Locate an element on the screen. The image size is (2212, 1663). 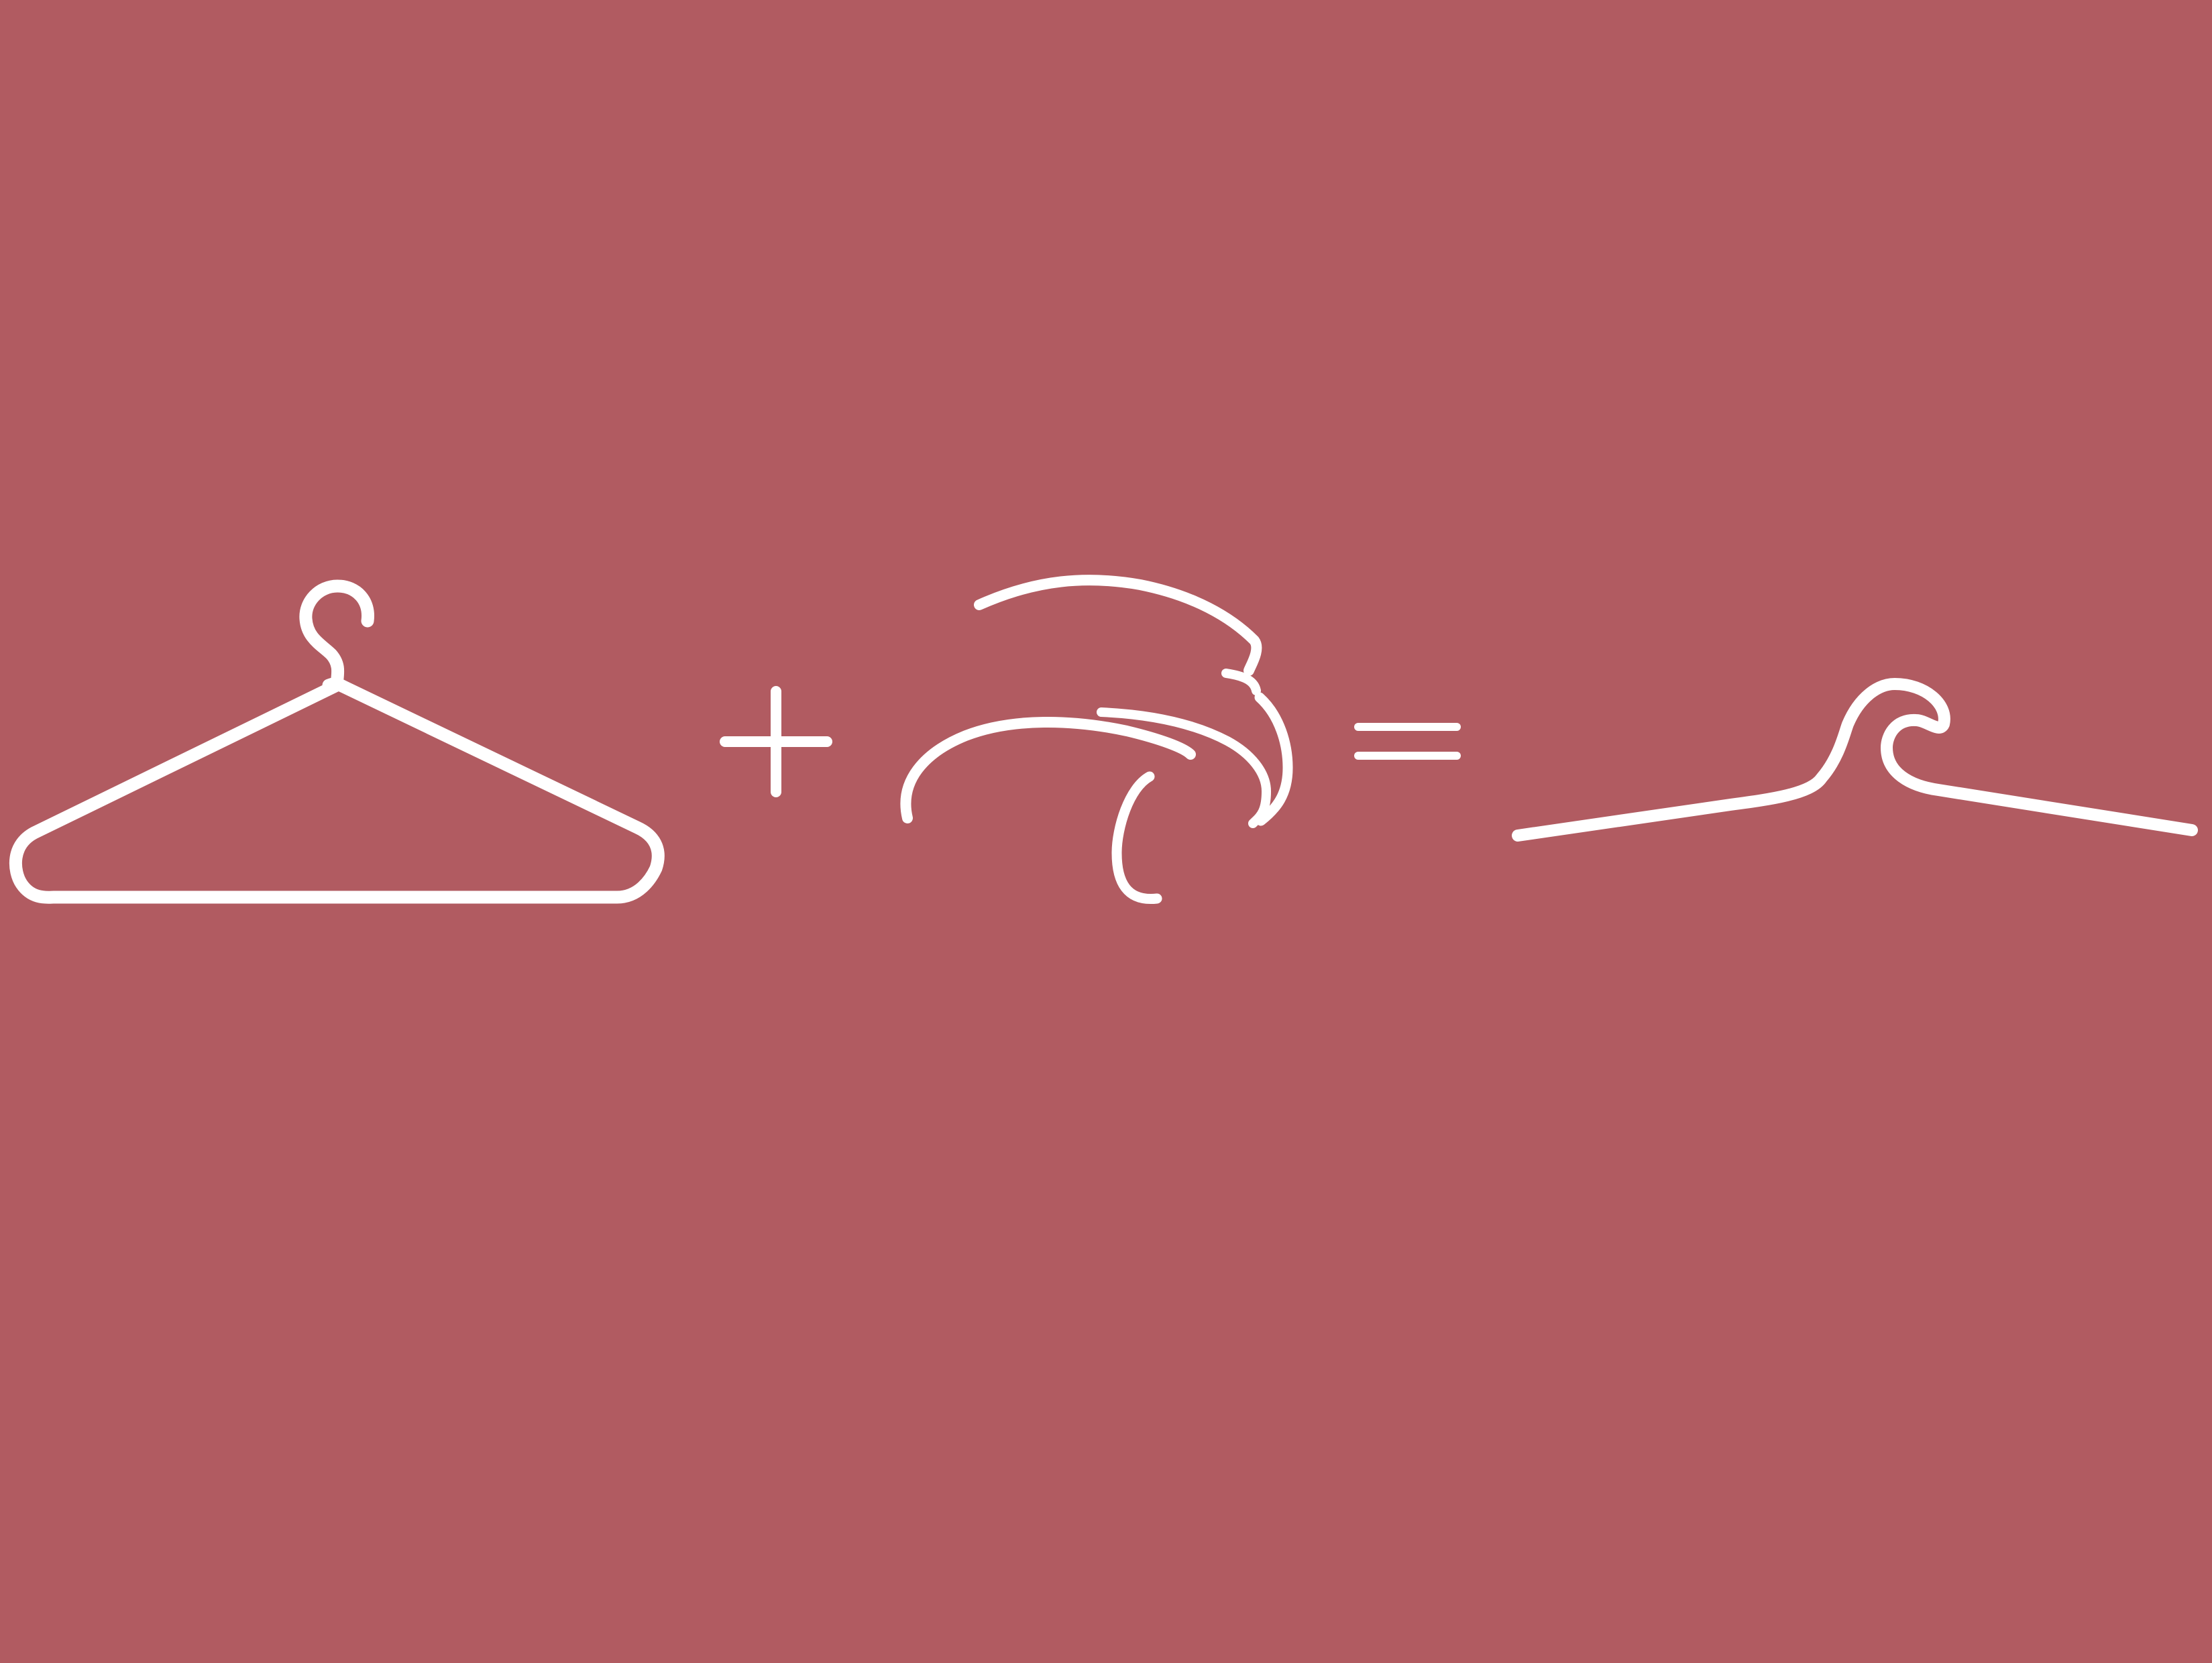
wave-icon is located at coordinates (1096, 740).